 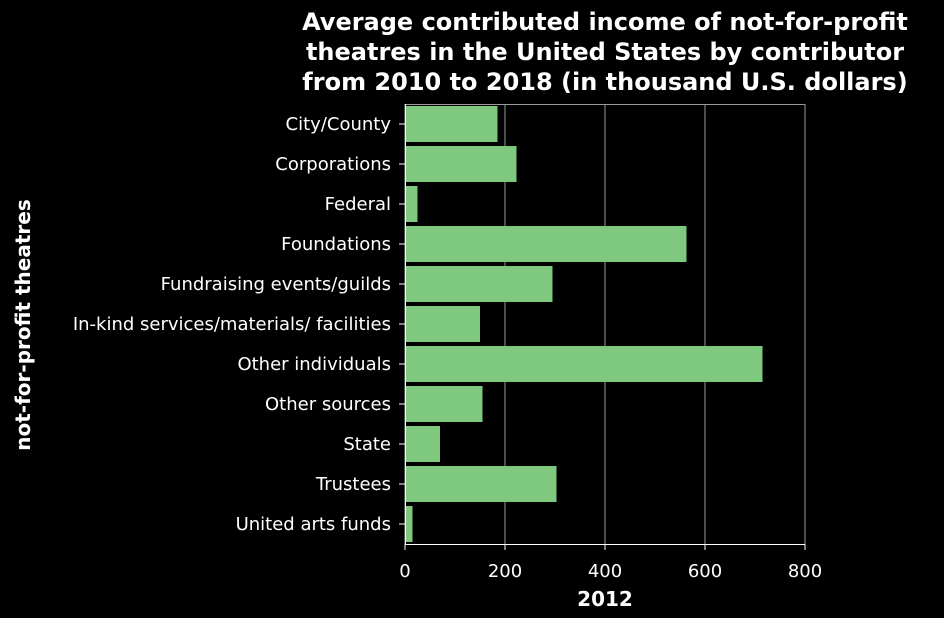 I want to click on x-axis-title: 2012, so click(x=605, y=599).